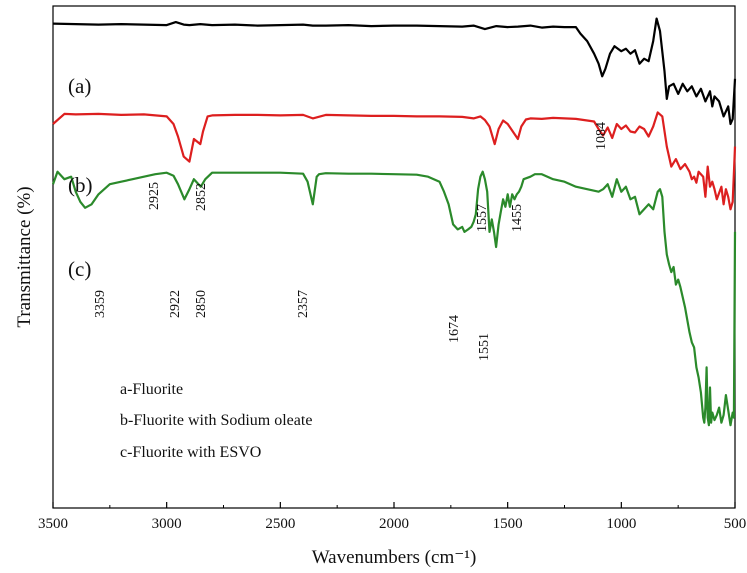 The height and width of the screenshot is (573, 747). Describe the element at coordinates (280, 524) in the screenshot. I see `x-tick-label: 2500` at that location.